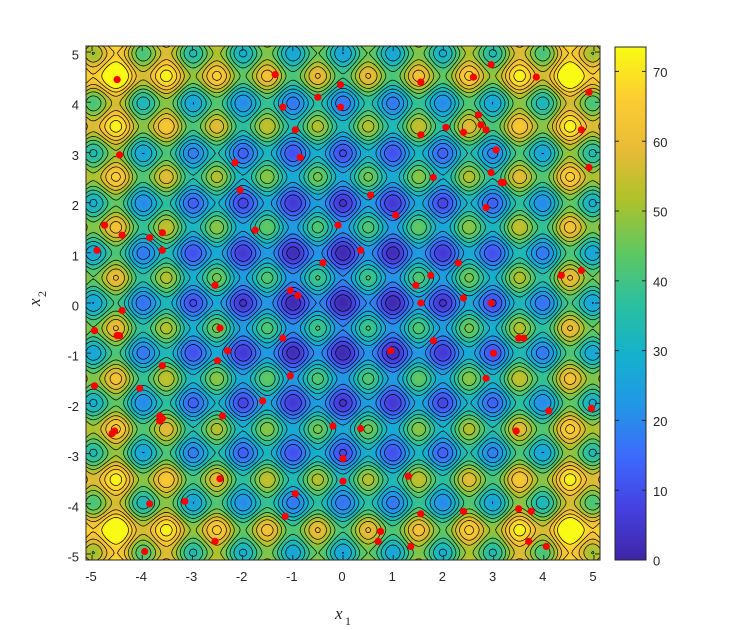  What do you see at coordinates (242, 576) in the screenshot?
I see `x-tick-label: -2` at bounding box center [242, 576].